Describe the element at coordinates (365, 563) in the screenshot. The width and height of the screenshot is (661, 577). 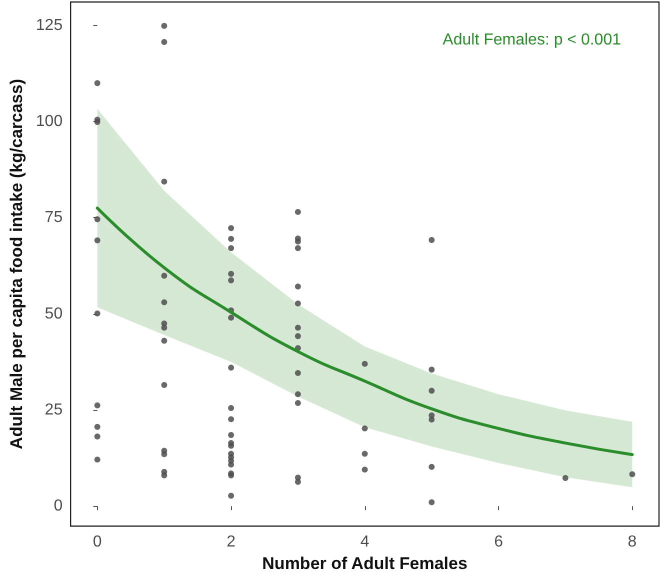
I see `x-axis-title: Number of Adult Females` at that location.